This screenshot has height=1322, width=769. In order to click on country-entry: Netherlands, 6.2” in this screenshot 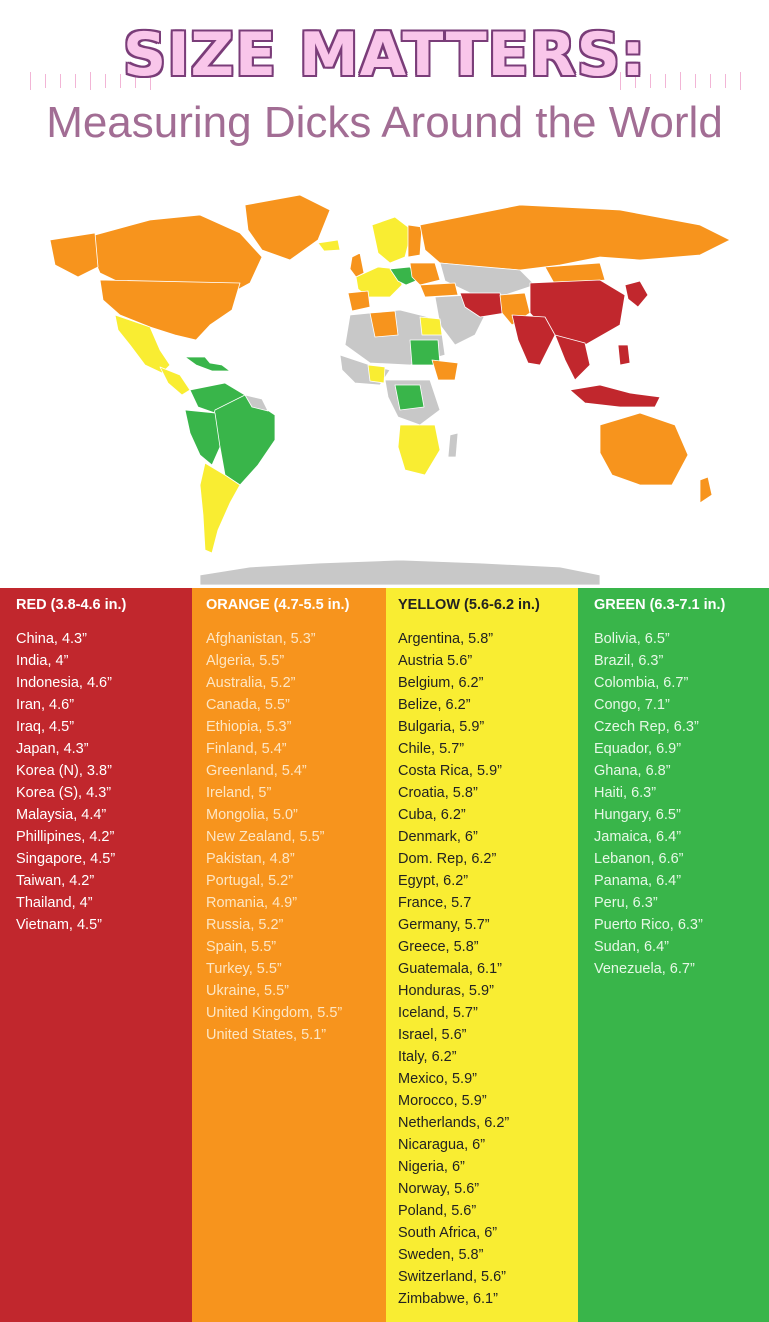, I will do `click(454, 1123)`.